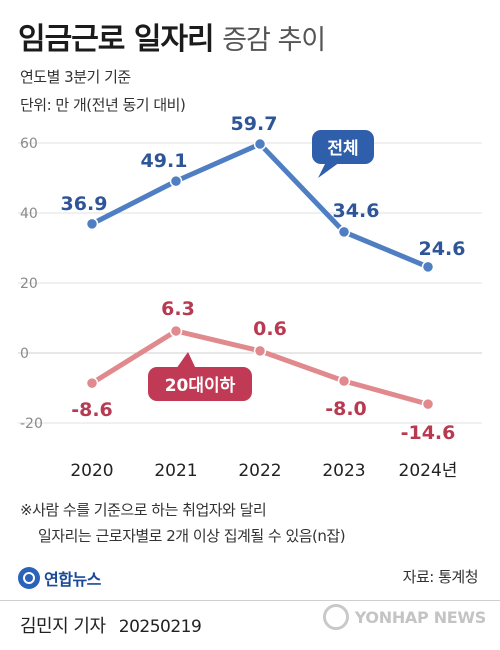  I want to click on watermark-text: YONHAP NEWS, so click(420, 617).